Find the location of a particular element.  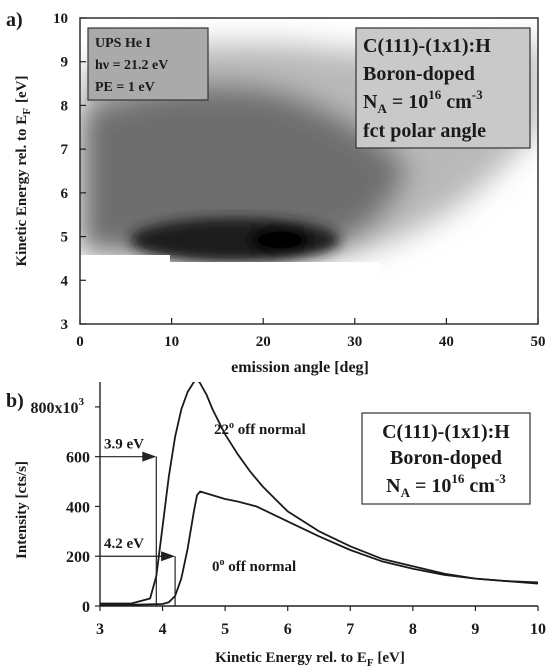

panel-b-x-axis-label: Kinetic Energy rel. to EF [eV] is located at coordinates (310, 659).